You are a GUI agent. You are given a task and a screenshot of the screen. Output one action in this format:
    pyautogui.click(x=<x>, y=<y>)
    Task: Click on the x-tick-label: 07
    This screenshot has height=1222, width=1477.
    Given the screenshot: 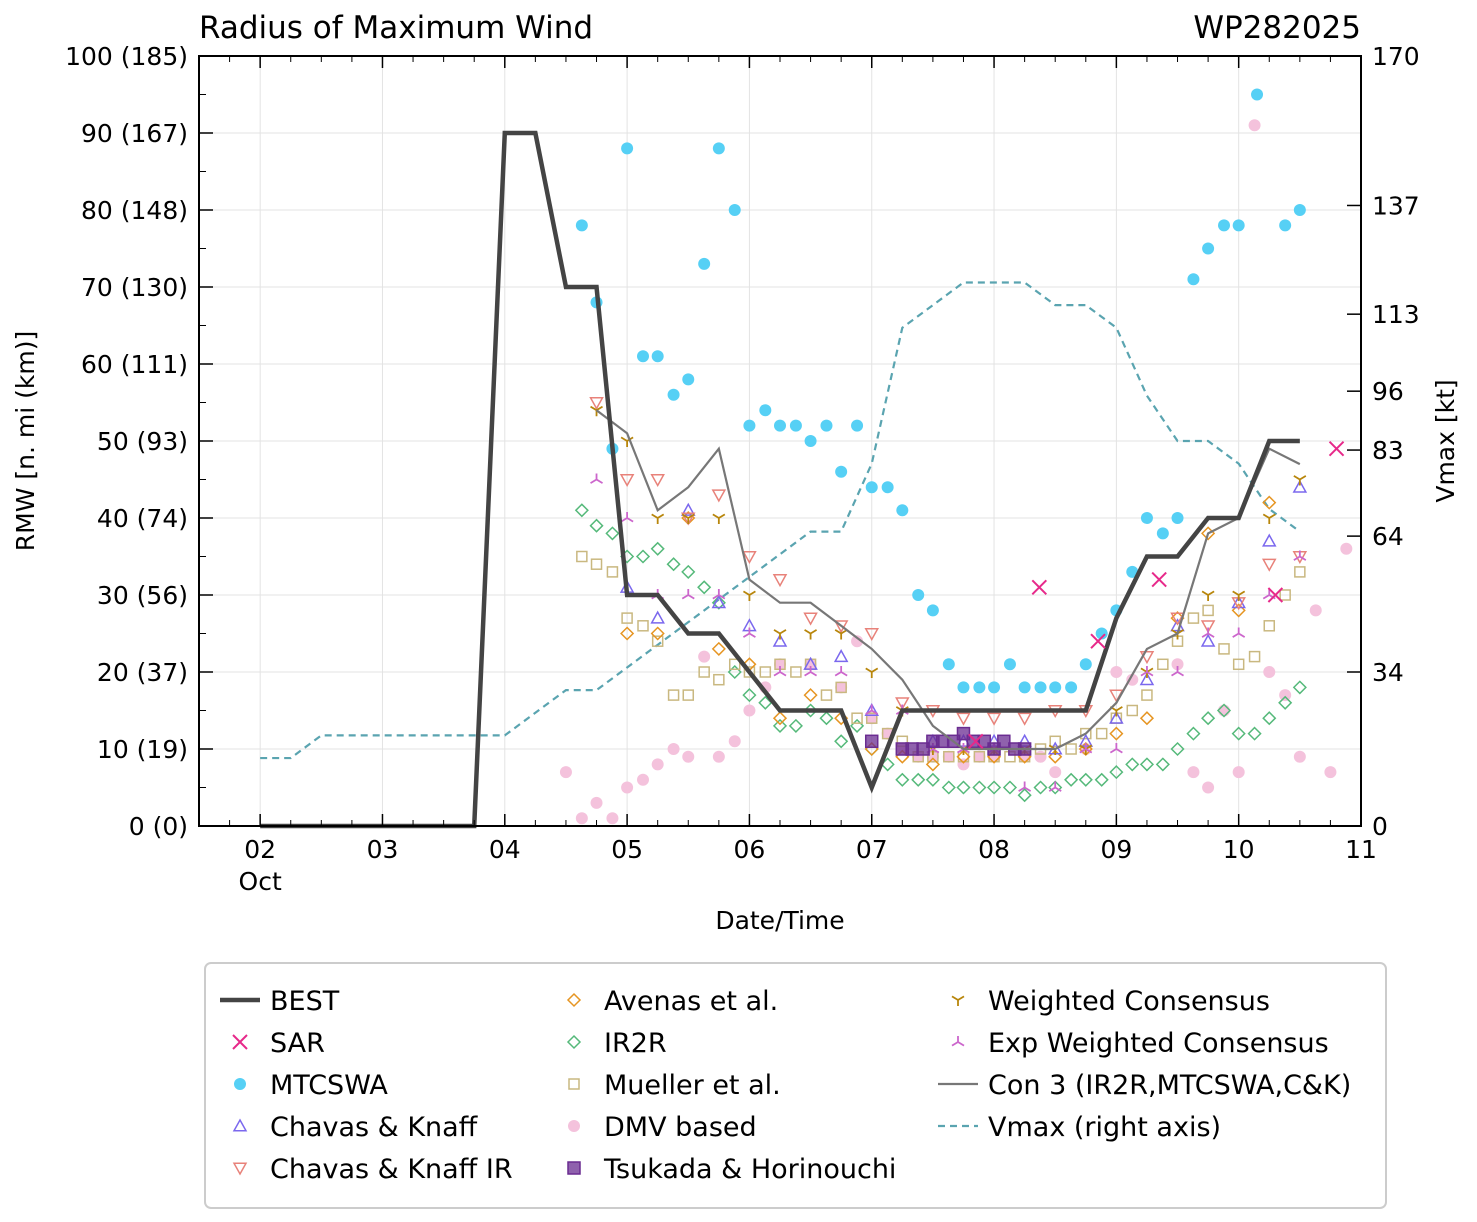 What is the action you would take?
    pyautogui.click(x=872, y=849)
    